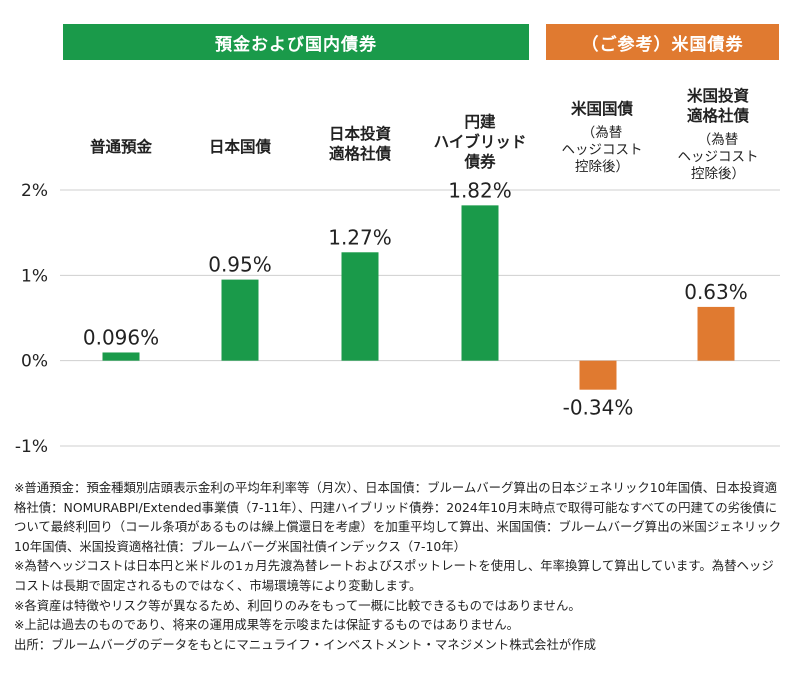 The height and width of the screenshot is (684, 800). What do you see at coordinates (121, 337) in the screenshot?
I see `bar-value-label: 0.096%` at bounding box center [121, 337].